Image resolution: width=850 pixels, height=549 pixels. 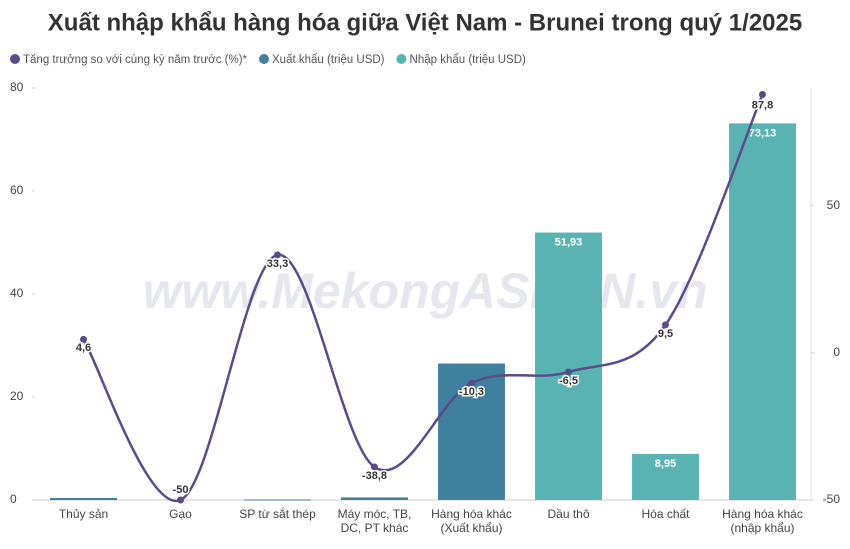 What do you see at coordinates (328, 60) in the screenshot?
I see `legend-label: Xuất khẩu (triệu USD)` at bounding box center [328, 60].